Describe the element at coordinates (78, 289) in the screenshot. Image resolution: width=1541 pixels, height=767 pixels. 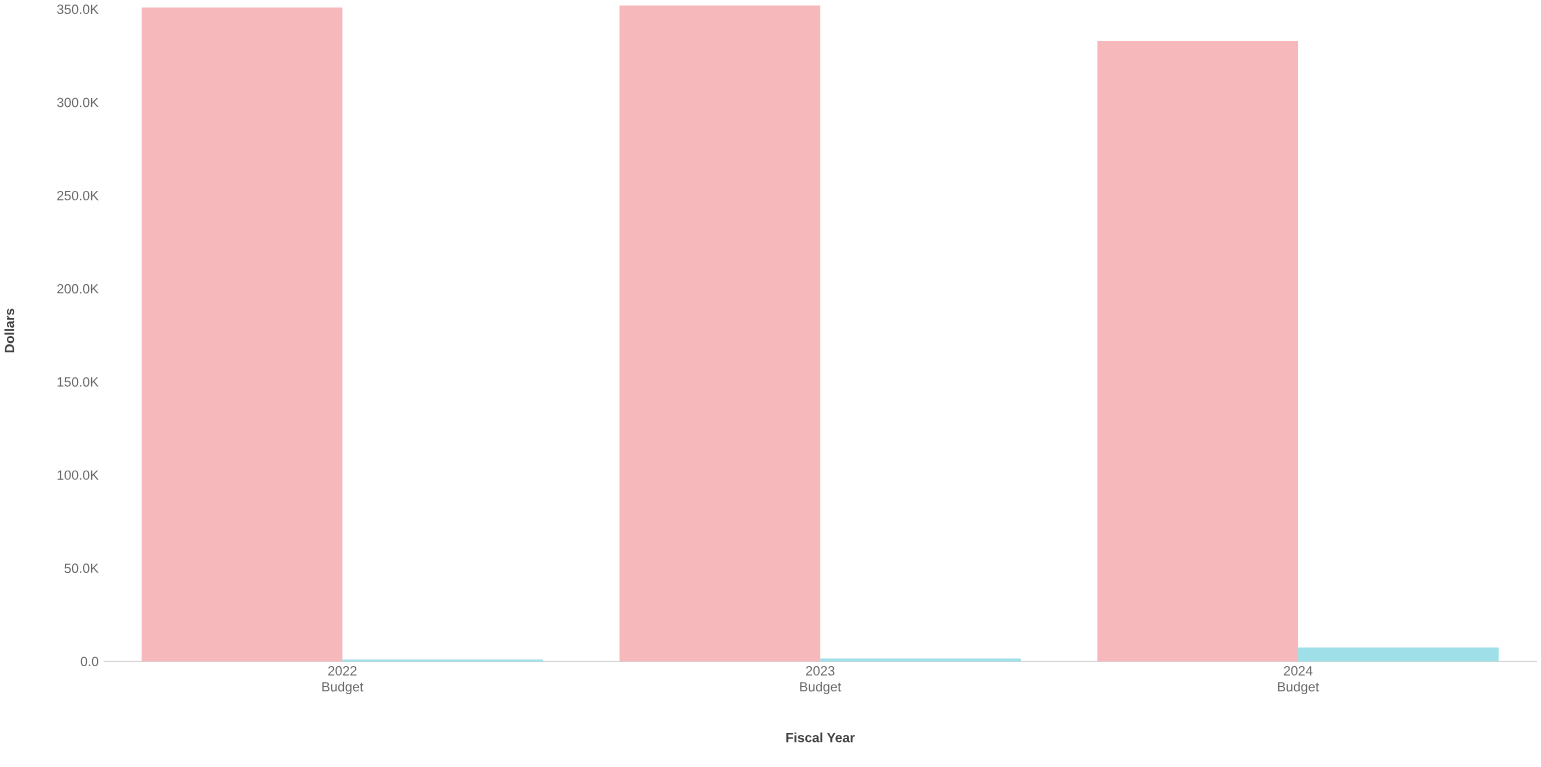
I see `y-tick-label: 200.0K` at that location.